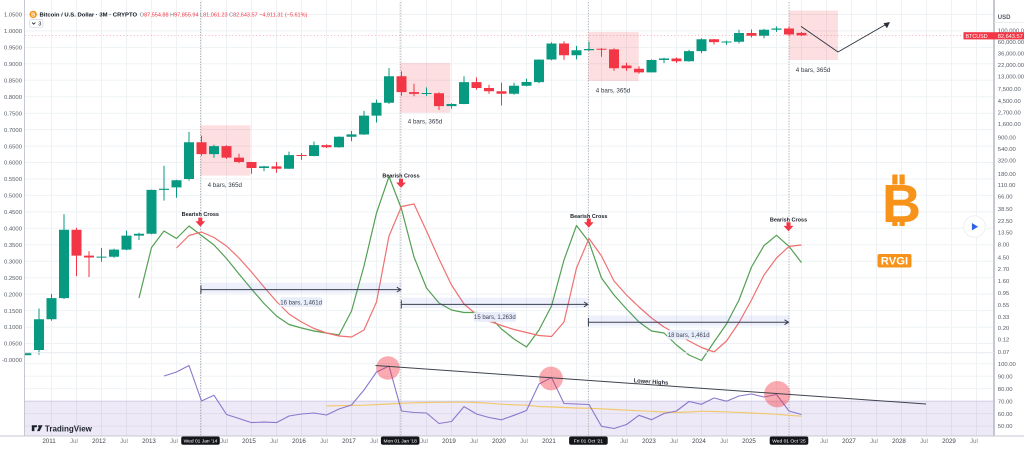 Image resolution: width=1024 pixels, height=453 pixels. What do you see at coordinates (977, 37) in the screenshot?
I see `svg-text: BTCUSD` at bounding box center [977, 37].